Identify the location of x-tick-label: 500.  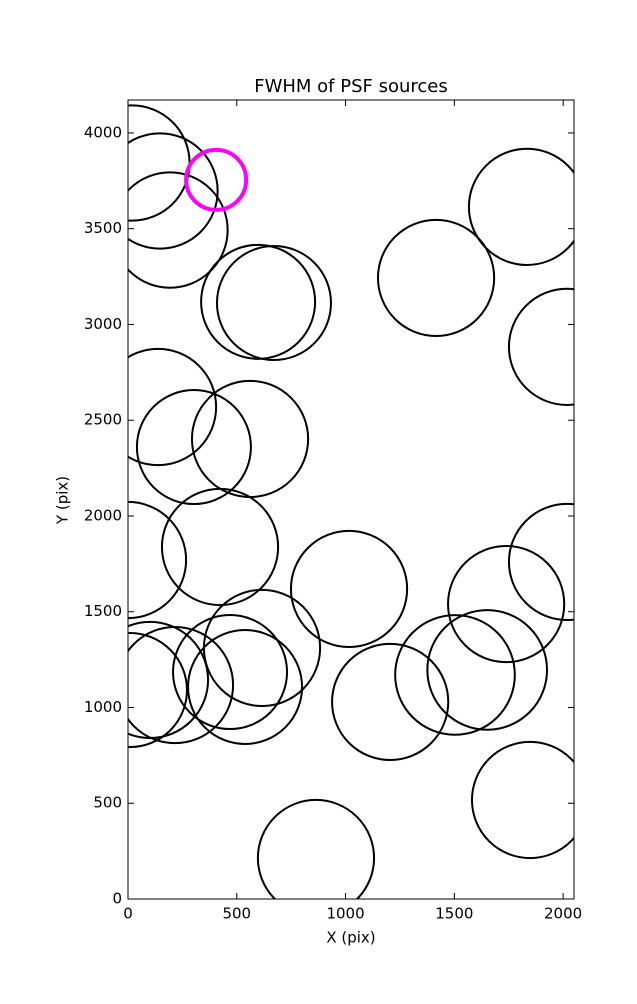
(236, 914).